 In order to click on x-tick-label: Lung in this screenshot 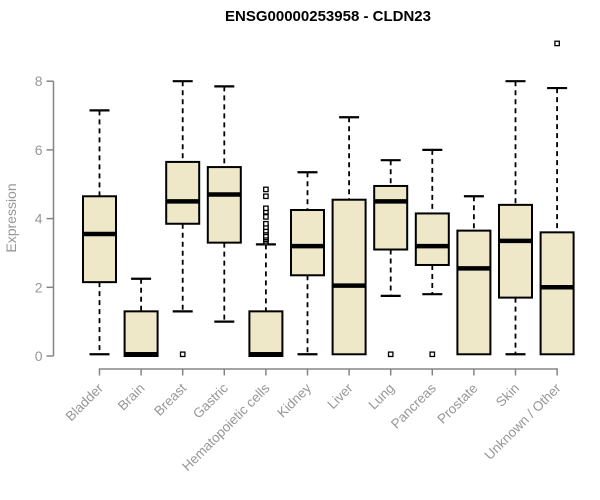, I will do `click(381, 397)`.